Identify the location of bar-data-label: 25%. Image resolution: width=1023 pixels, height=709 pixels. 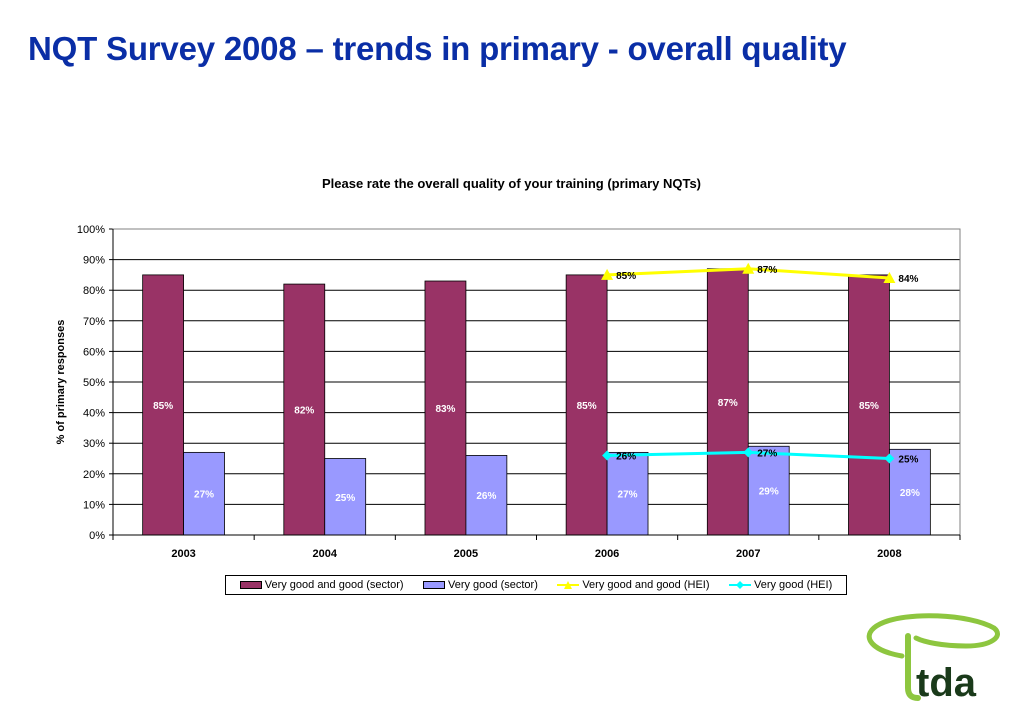
(345, 498).